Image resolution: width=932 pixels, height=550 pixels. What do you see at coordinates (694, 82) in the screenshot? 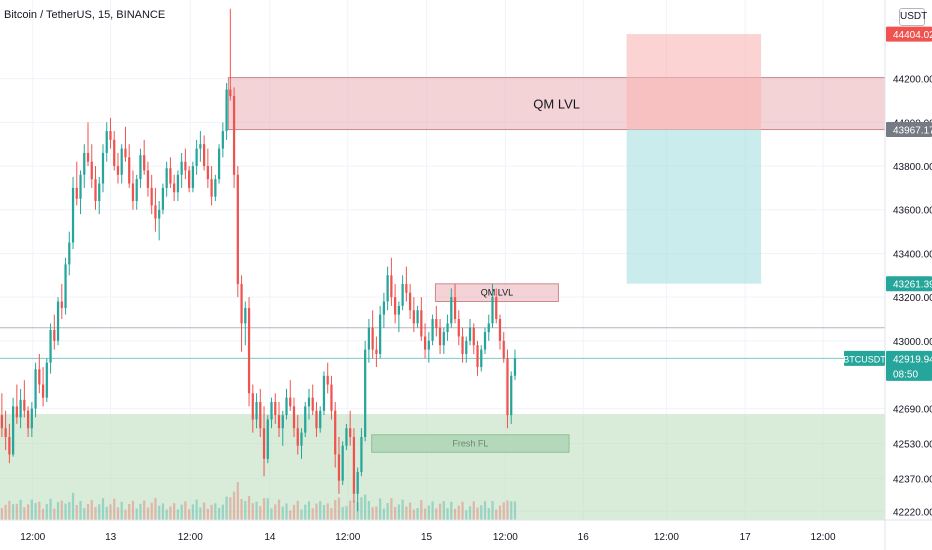
I see `stop-loss-zone` at bounding box center [694, 82].